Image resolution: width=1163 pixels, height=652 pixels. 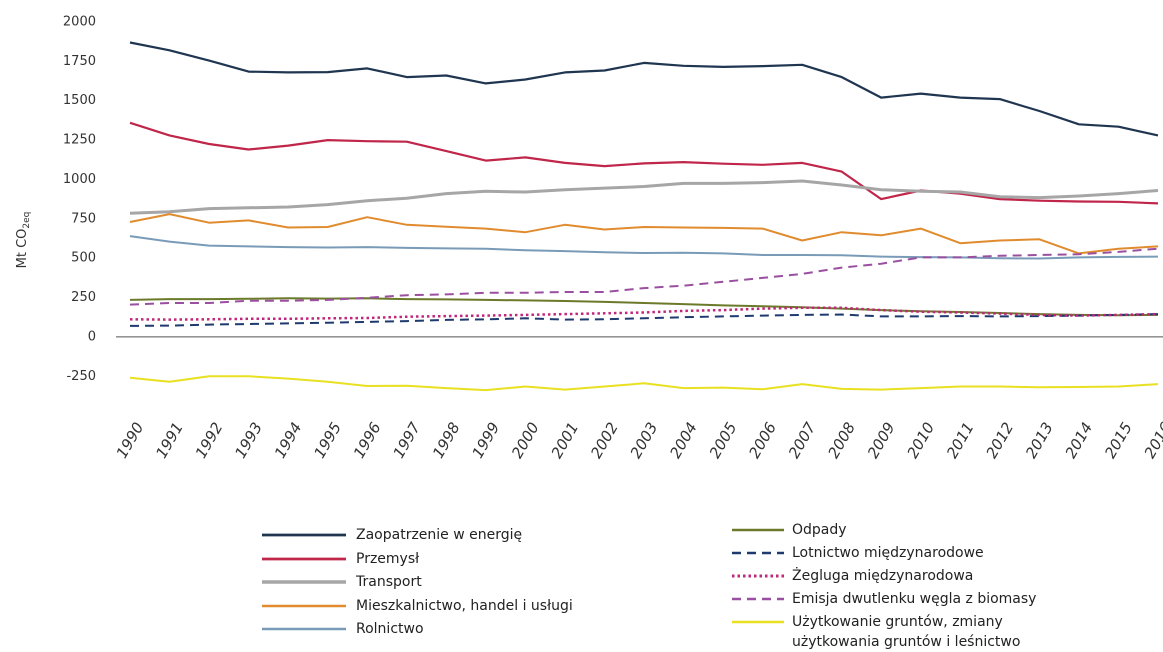 I want to click on y-axis-label: Mt CO2eq, so click(x=23, y=240).